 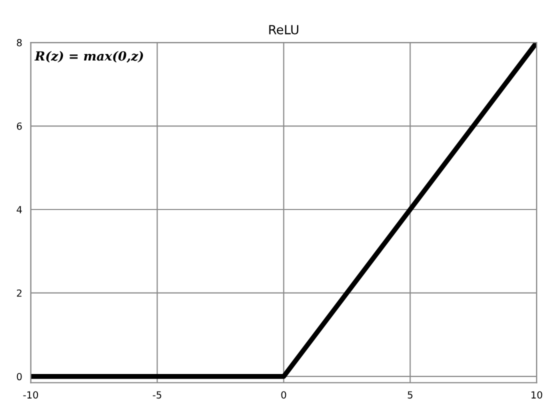 I want to click on x-tick-label: -10, so click(x=30, y=395).